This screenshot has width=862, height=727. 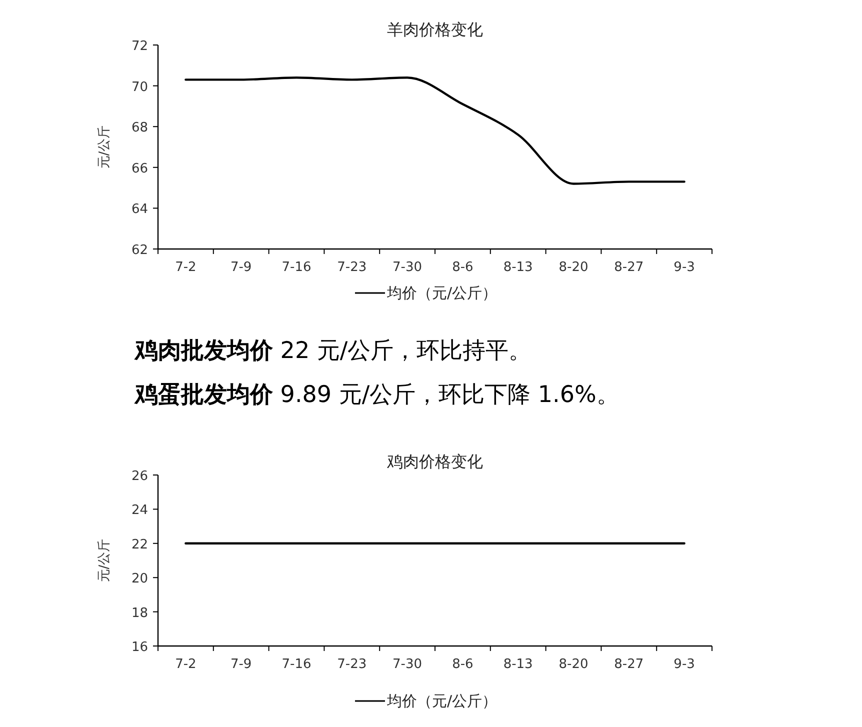 What do you see at coordinates (139, 613) in the screenshot?
I see `y-tick-label: 18` at bounding box center [139, 613].